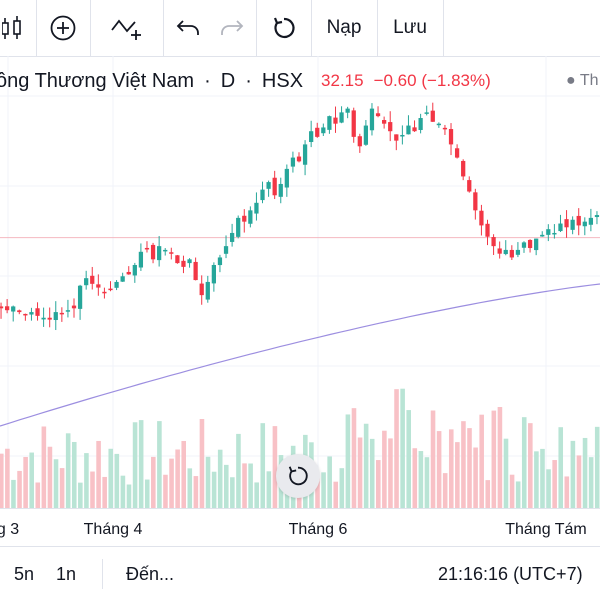 The width and height of the screenshot is (600, 601). Describe the element at coordinates (298, 476) in the screenshot. I see `reset-chart-button` at that location.